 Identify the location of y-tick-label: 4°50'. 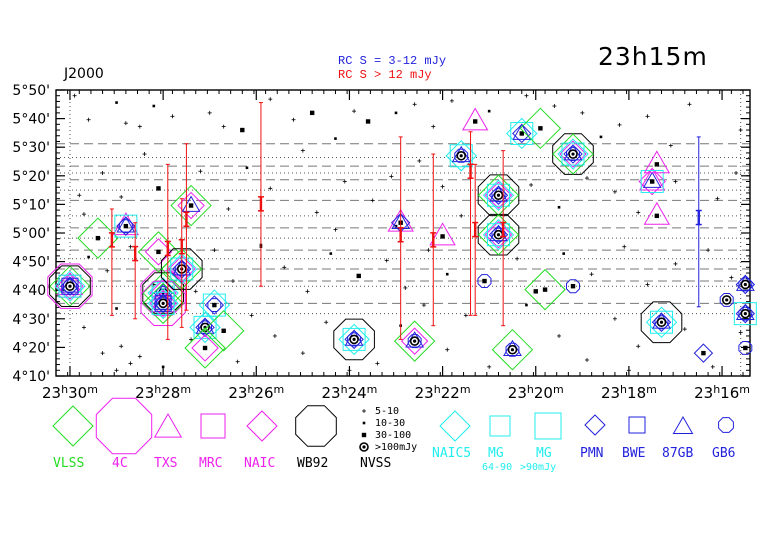
(31, 263).